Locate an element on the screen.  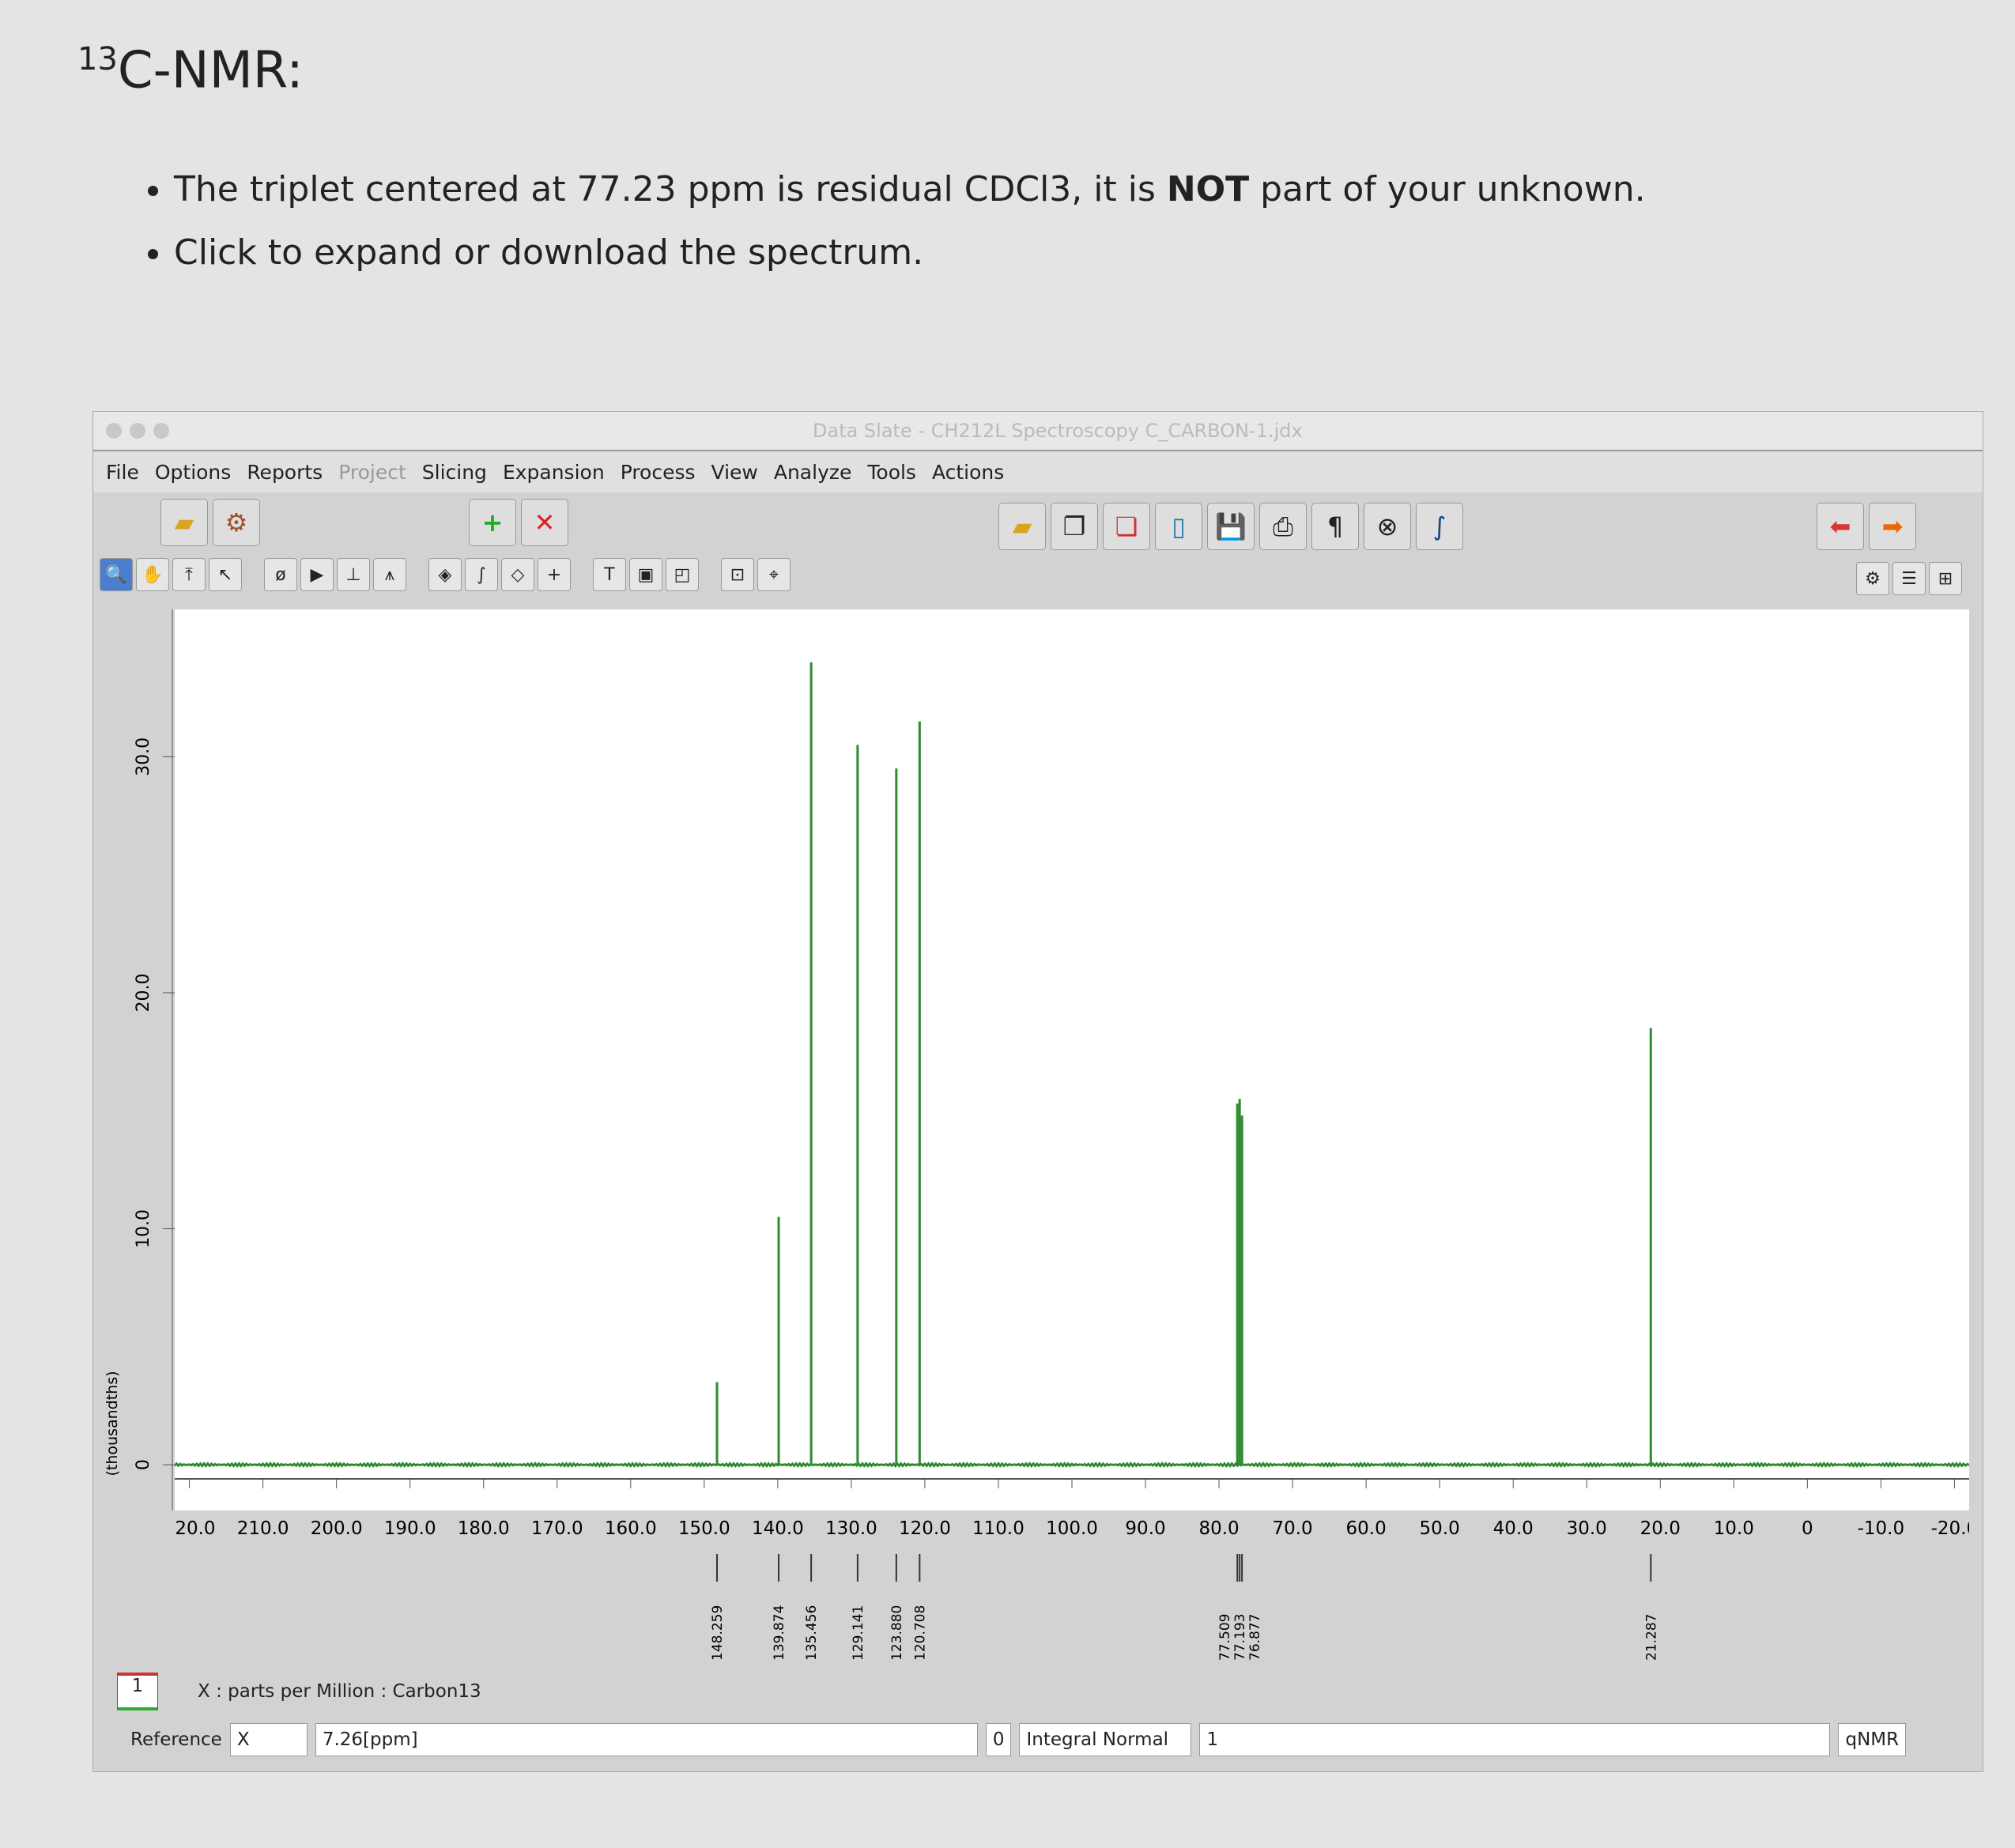
menu-options: Options is located at coordinates (193, 472).